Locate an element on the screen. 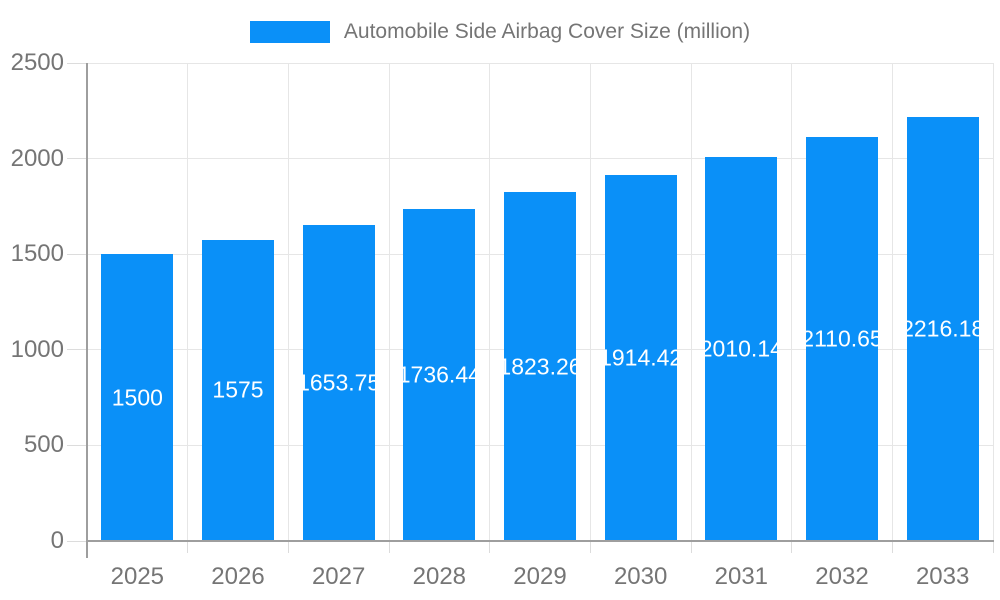  y-axis-line is located at coordinates (87, 310).